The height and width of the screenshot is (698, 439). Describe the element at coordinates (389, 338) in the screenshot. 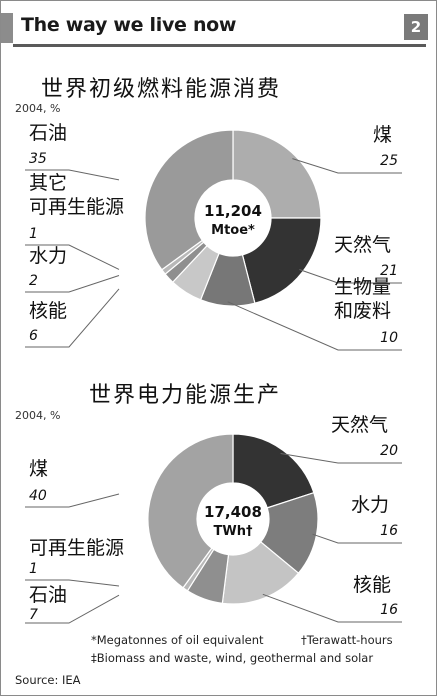

I see `slice-value: 10` at that location.